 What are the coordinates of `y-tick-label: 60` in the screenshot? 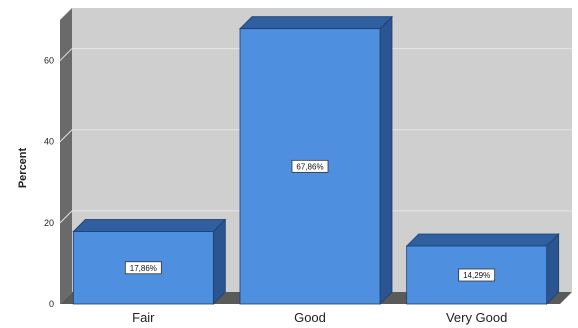 It's located at (49, 61).